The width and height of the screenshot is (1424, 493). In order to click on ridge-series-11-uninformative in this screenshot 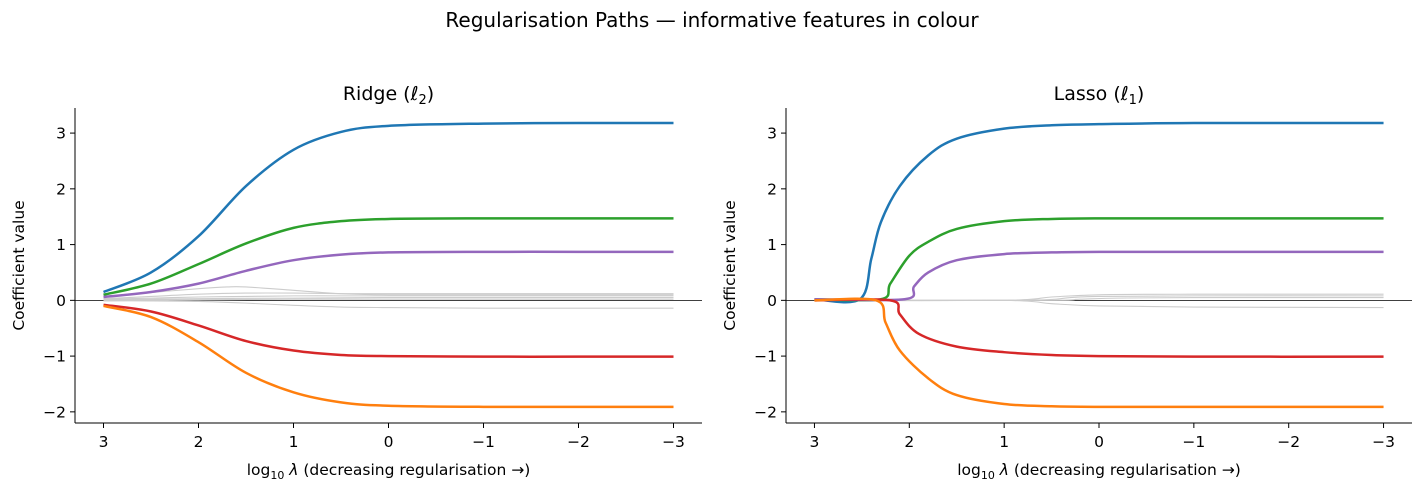, I will do `click(388, 304)`.